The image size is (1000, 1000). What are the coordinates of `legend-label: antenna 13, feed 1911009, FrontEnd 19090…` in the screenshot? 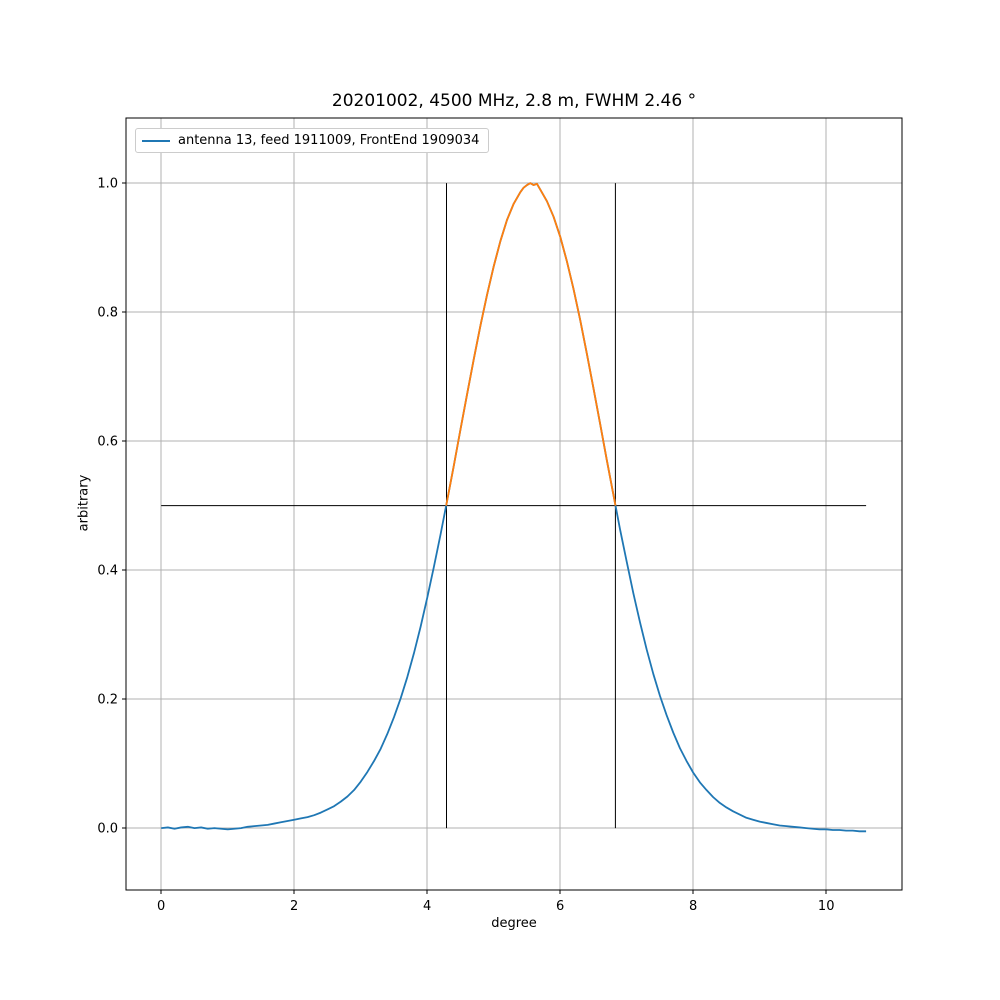 It's located at (329, 140).